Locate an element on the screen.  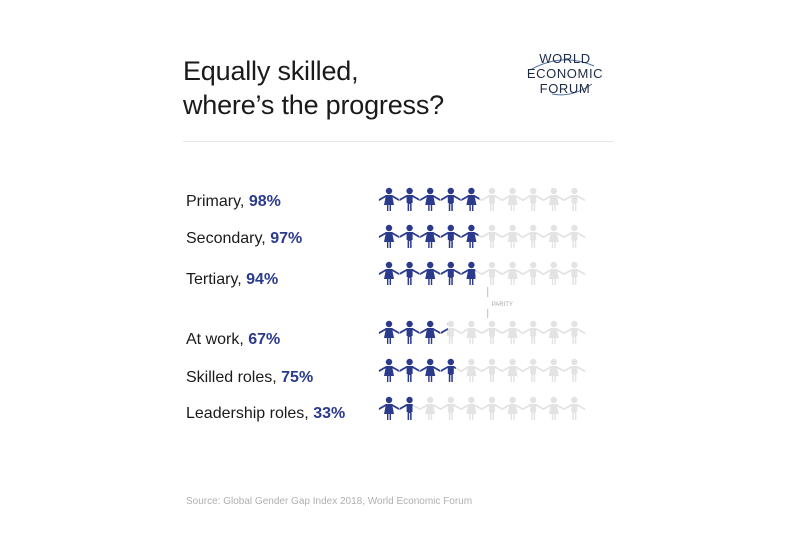
row-label: Tertiary, 94% is located at coordinates (232, 280).